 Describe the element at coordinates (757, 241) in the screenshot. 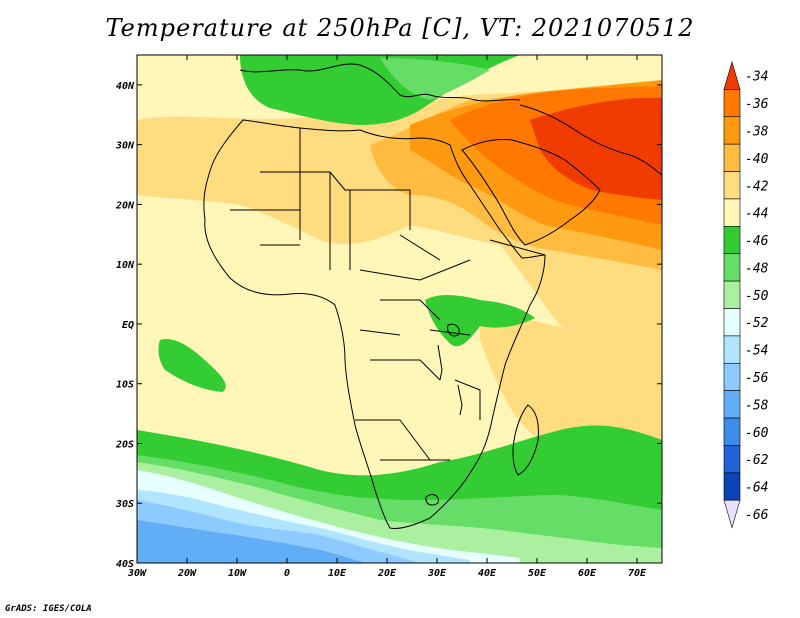

I see `colorbar-label: -46` at that location.